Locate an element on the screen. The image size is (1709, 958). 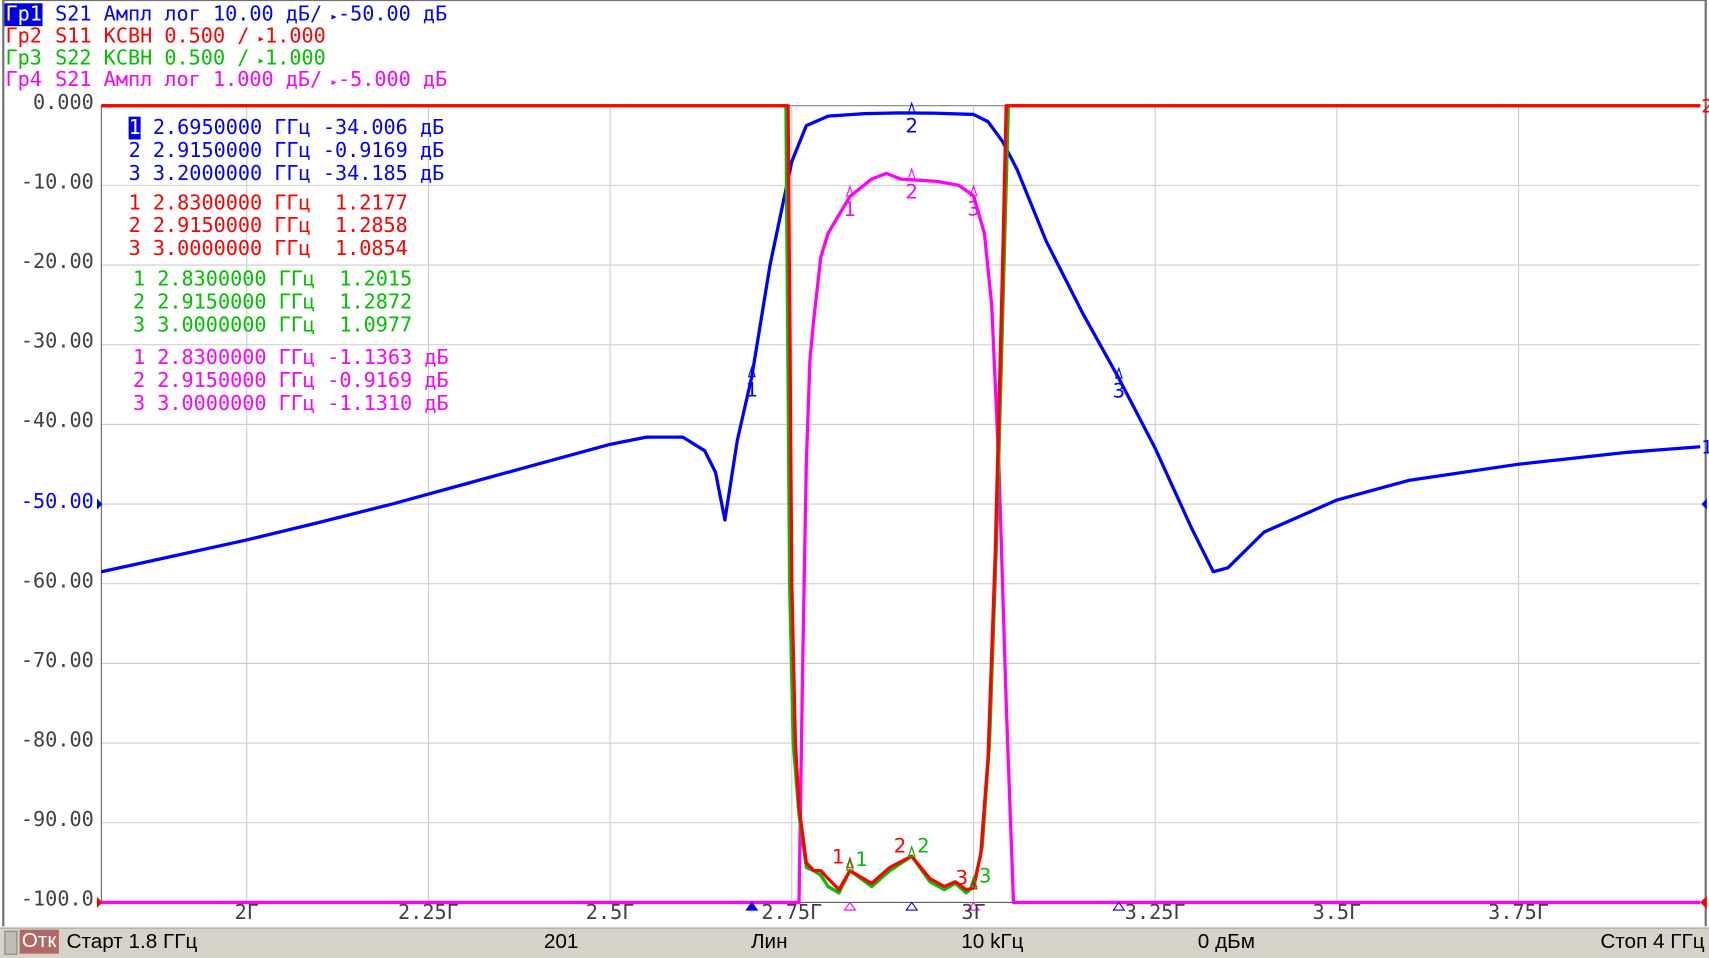
trace-scale: 1.000 дБ/ is located at coordinates (267, 80).